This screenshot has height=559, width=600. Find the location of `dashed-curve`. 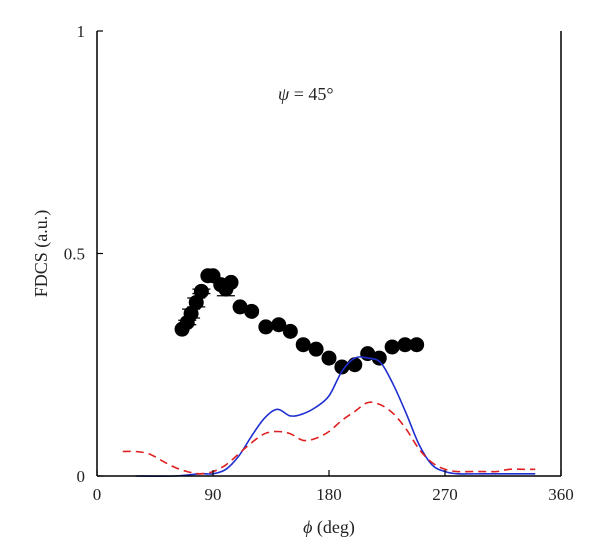

dashed-curve is located at coordinates (329, 438).